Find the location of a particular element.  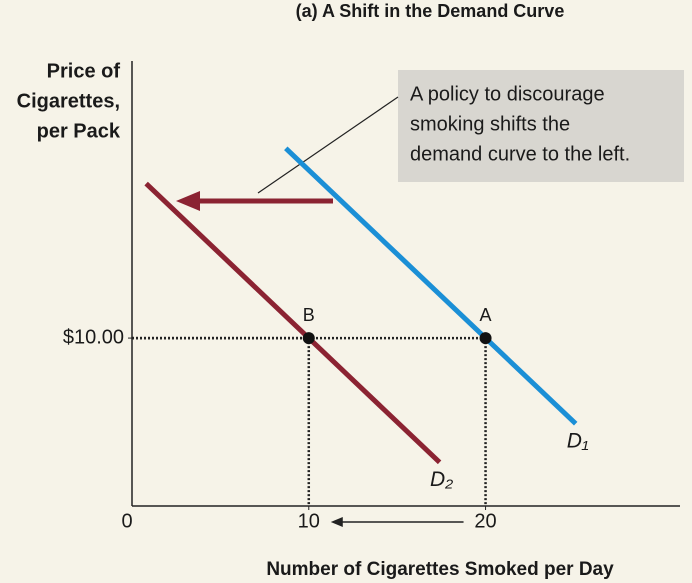

y-axis-label: Price of is located at coordinates (84, 71).